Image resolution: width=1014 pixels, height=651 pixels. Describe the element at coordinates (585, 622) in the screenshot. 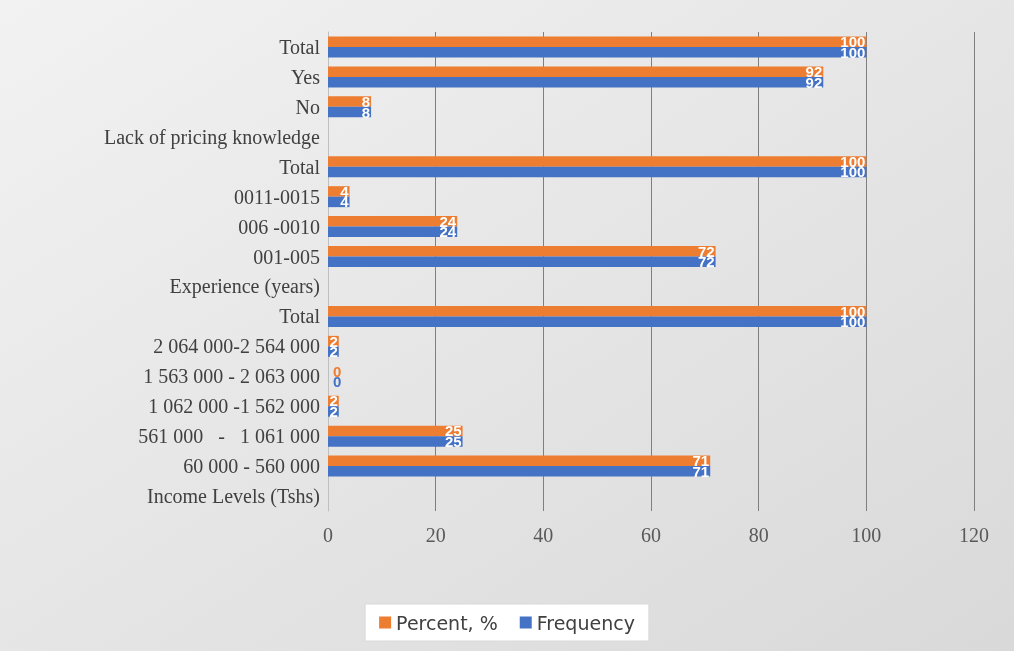

I see `legend-label: Frequency` at that location.